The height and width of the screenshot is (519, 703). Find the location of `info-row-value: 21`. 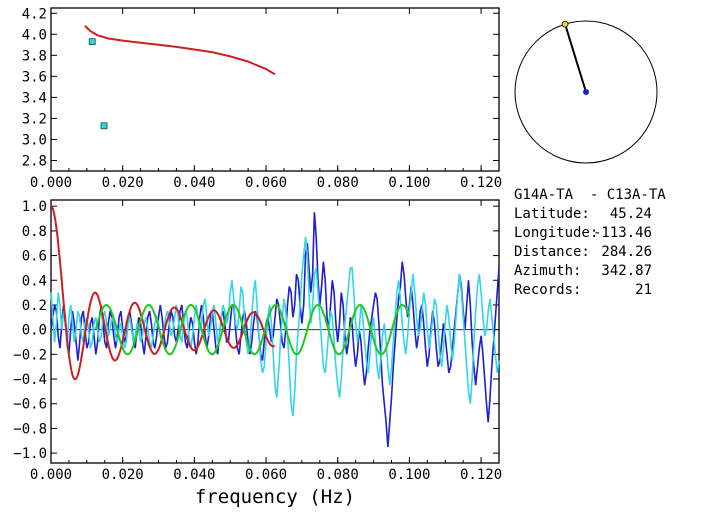

info-row-value: 21 is located at coordinates (643, 290).